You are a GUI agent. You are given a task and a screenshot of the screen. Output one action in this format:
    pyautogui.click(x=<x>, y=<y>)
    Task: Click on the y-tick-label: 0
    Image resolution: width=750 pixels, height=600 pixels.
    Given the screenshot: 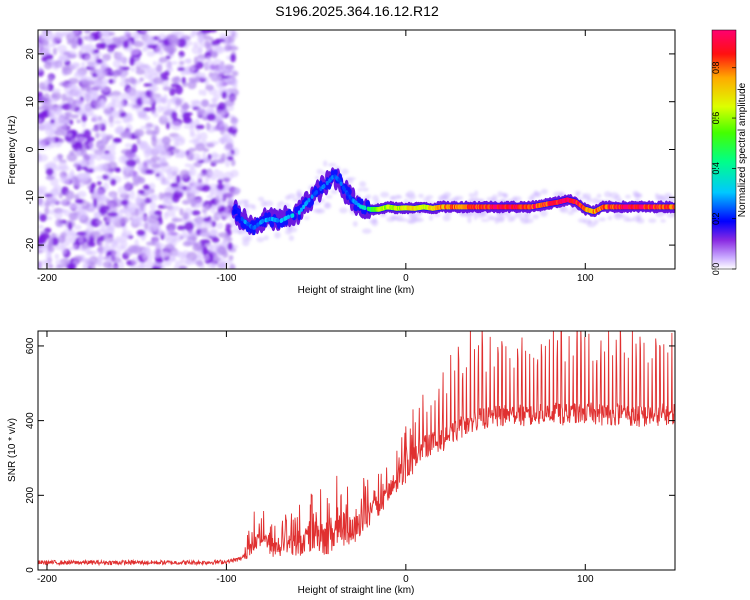 What is the action you would take?
    pyautogui.click(x=30, y=570)
    